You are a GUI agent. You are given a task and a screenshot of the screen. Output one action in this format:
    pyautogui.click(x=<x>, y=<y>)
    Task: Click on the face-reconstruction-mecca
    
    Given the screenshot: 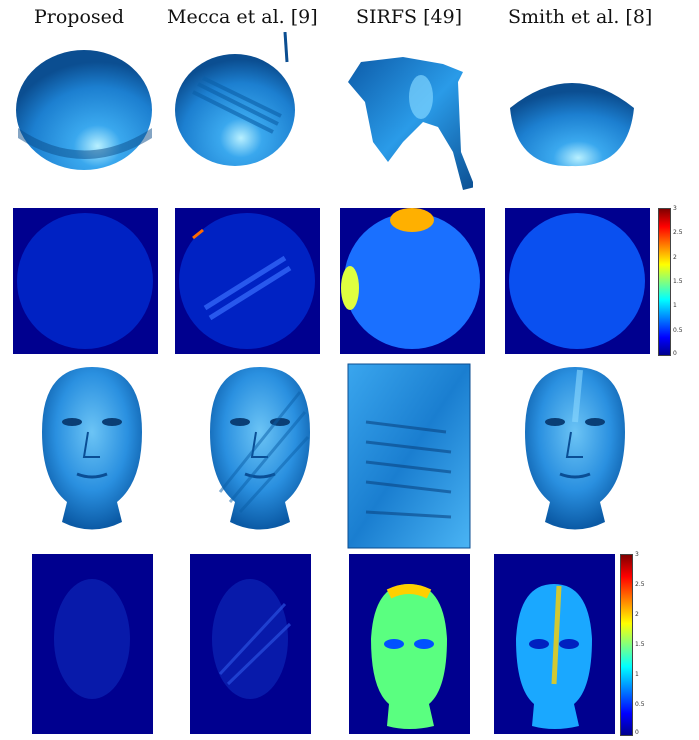 What is the action you would take?
    pyautogui.click(x=260, y=449)
    